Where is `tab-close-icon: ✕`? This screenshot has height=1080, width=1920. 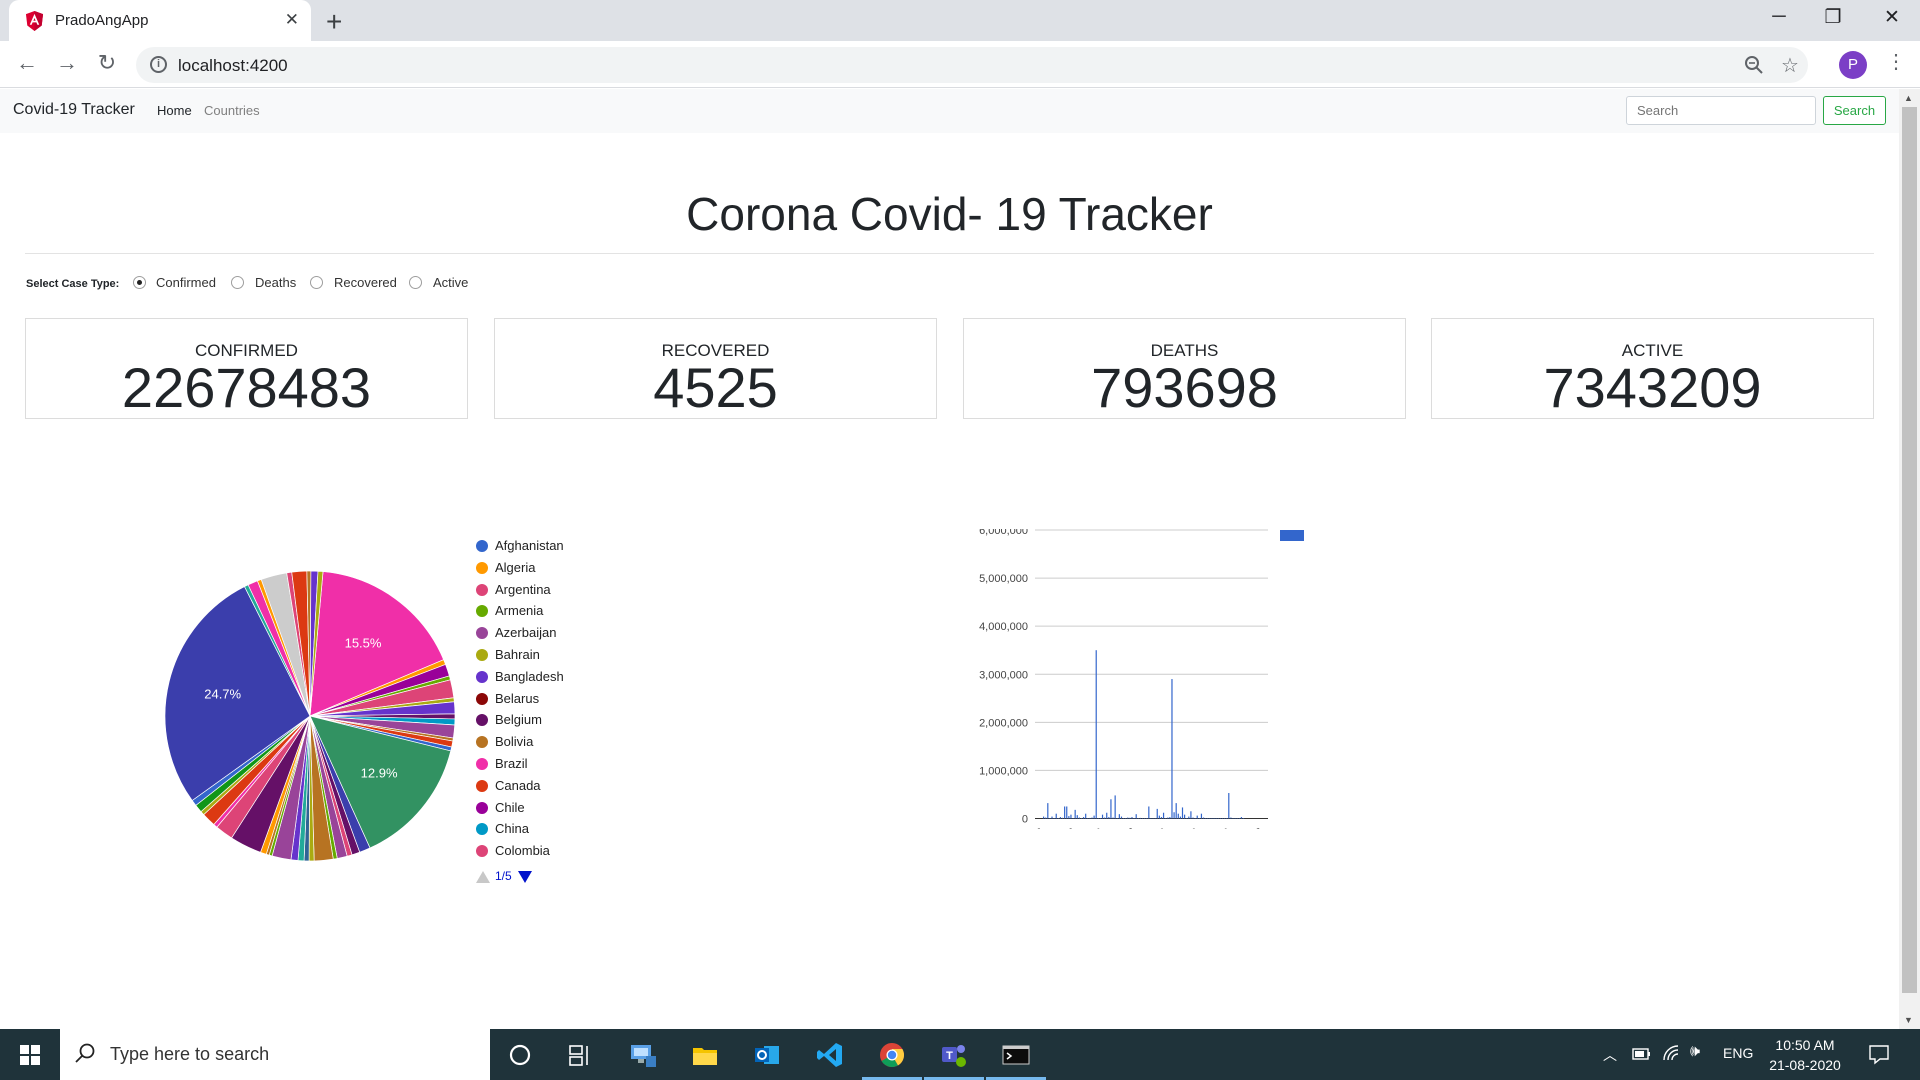 tab-close-icon: ✕ is located at coordinates (291, 19).